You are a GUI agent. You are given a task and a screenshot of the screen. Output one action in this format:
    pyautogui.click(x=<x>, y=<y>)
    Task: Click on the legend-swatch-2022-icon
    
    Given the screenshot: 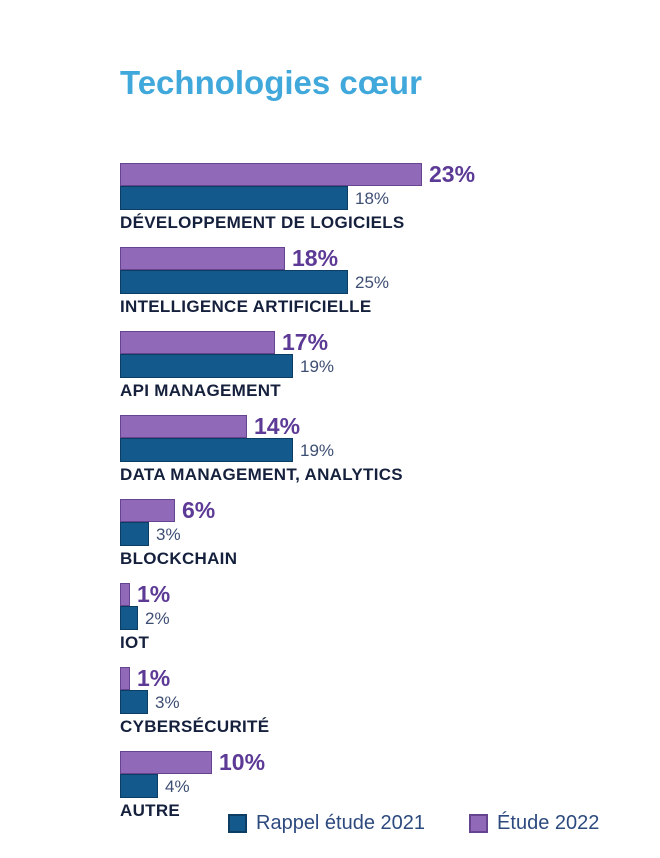 What is the action you would take?
    pyautogui.click(x=479, y=823)
    